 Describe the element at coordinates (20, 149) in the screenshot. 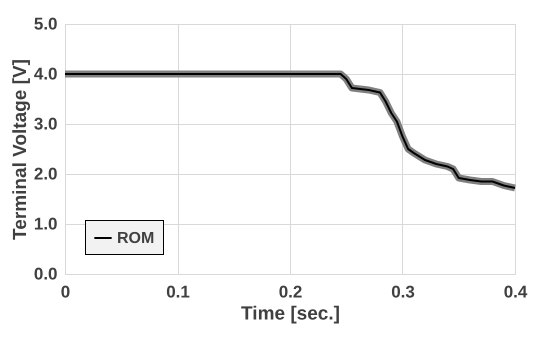

I see `y-axis-title: Terminal Voltage [V]` at that location.